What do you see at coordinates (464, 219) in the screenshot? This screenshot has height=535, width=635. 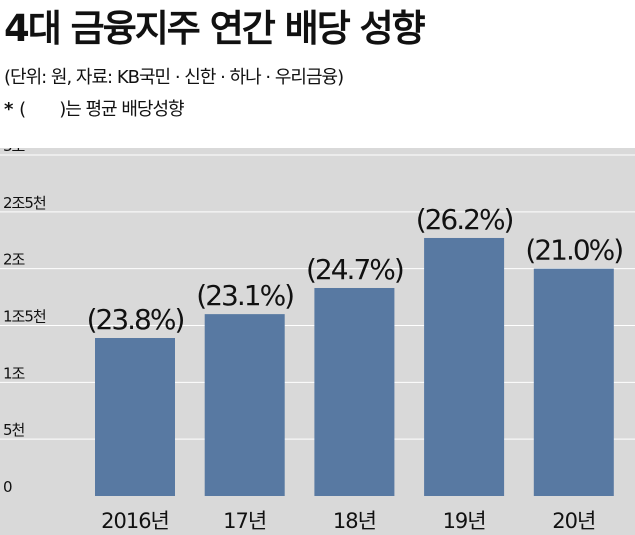 I see `bar-label: (26.2%)` at bounding box center [464, 219].